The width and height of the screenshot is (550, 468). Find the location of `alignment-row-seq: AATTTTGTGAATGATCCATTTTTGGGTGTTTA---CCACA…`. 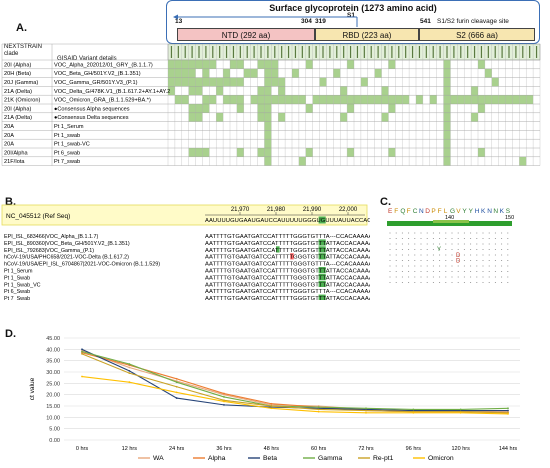

alignment-row-seq: AATTTTGTGAATGATCCATTTTTGGGTGTTTA---CCACA… is located at coordinates (287, 292).